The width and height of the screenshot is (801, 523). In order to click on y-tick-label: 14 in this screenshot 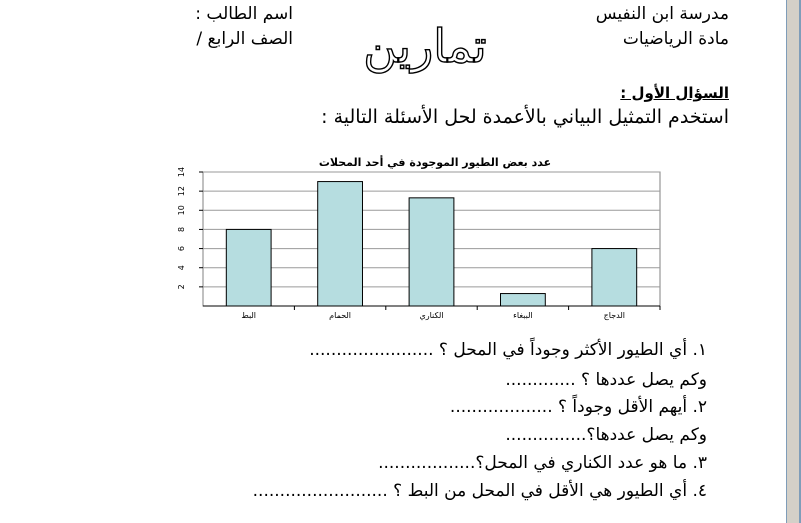, I will do `click(181, 172)`.